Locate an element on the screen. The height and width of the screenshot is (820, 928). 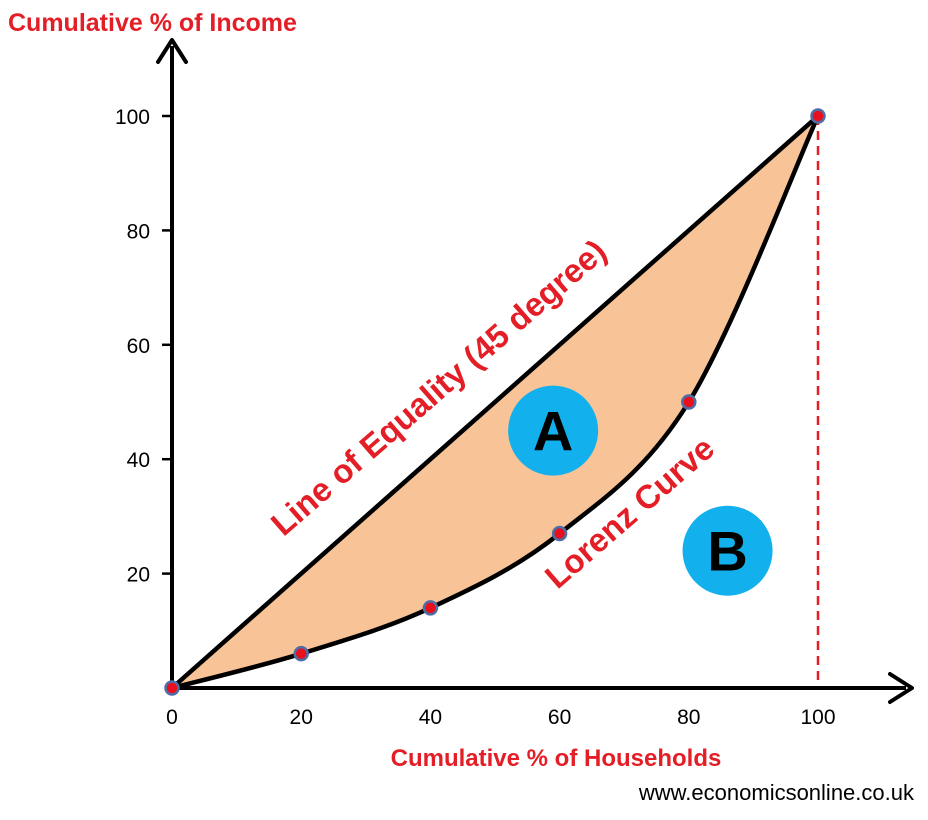
x-tick-label: 60 is located at coordinates (559, 717).